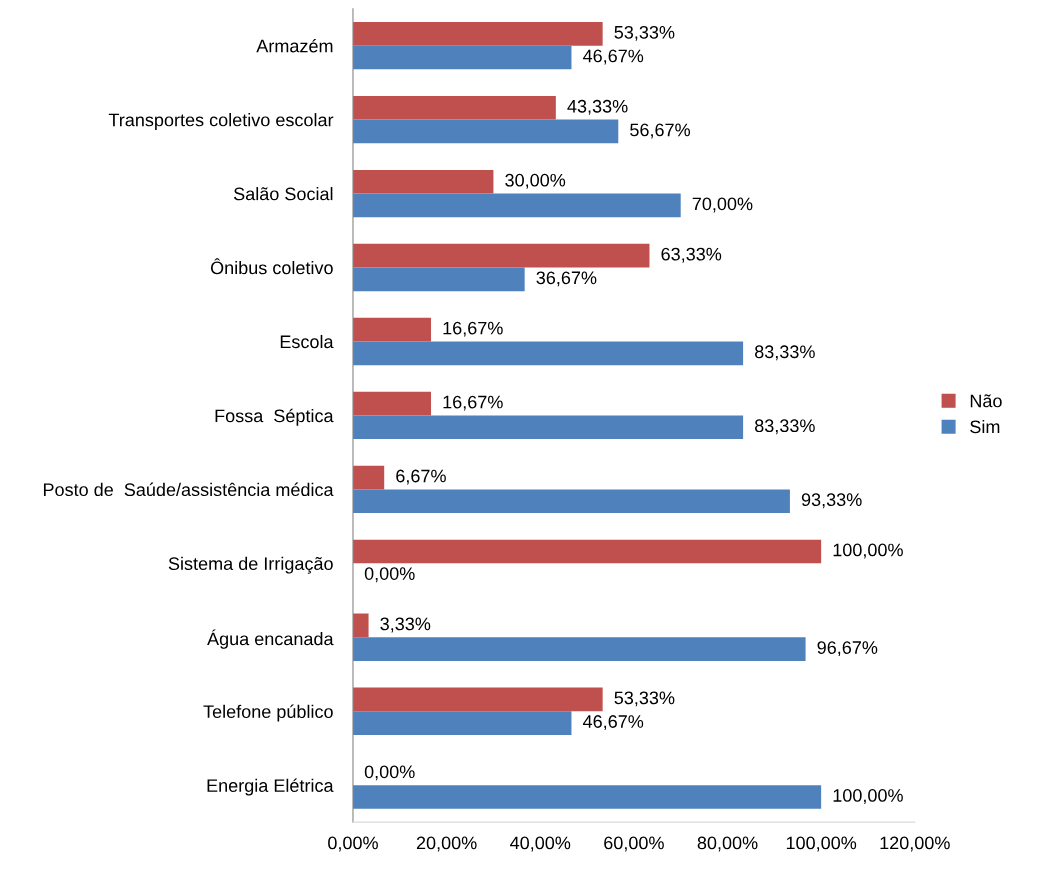 Image resolution: width=1060 pixels, height=870 pixels. Describe the element at coordinates (986, 401) in the screenshot. I see `legend-label: Não` at that location.